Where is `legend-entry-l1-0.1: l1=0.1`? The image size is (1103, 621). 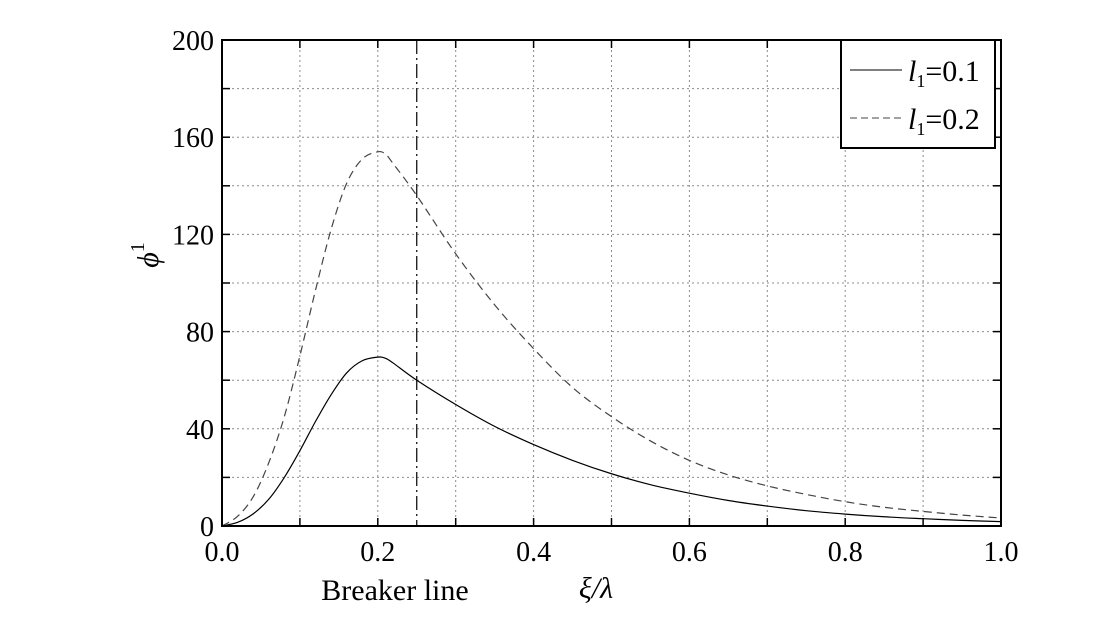 legend-entry-l1-0.1: l1=0.1 is located at coordinates (944, 73).